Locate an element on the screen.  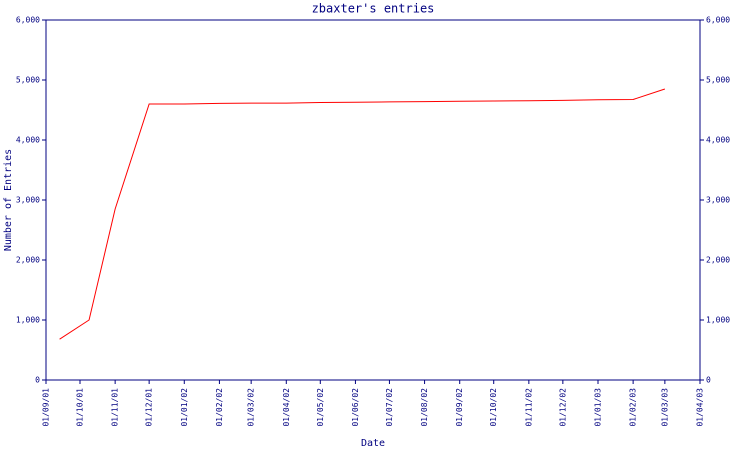
y2-tick-label: 0 is located at coordinates (708, 380).